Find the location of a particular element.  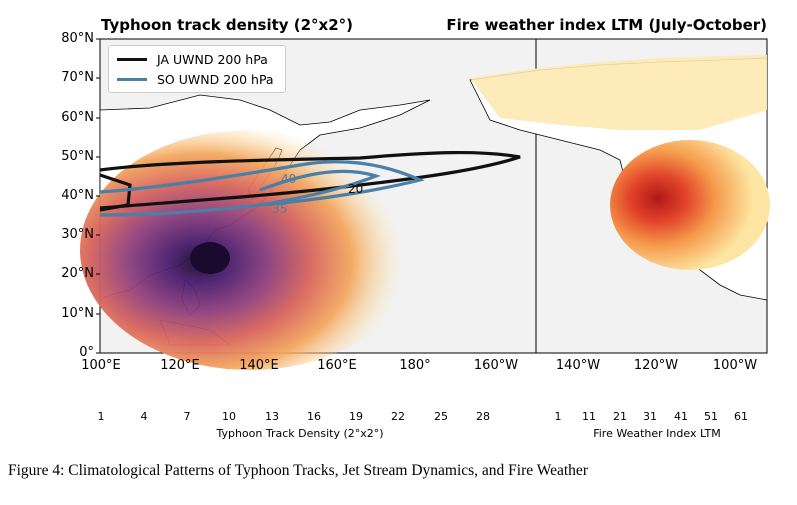

fire-cbar-tick: 51 is located at coordinates (711, 416).